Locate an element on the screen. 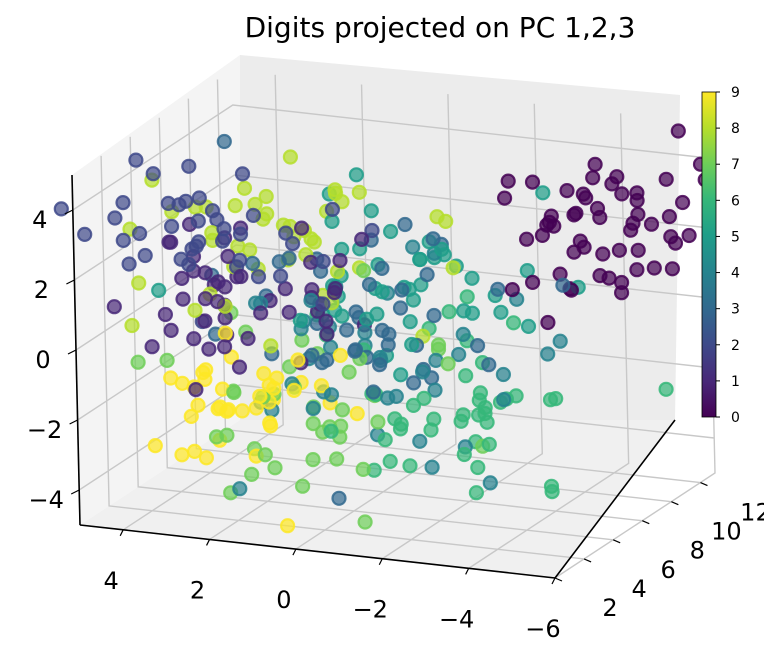 This screenshot has width=764, height=647. colorbar-gradient is located at coordinates (709, 254).